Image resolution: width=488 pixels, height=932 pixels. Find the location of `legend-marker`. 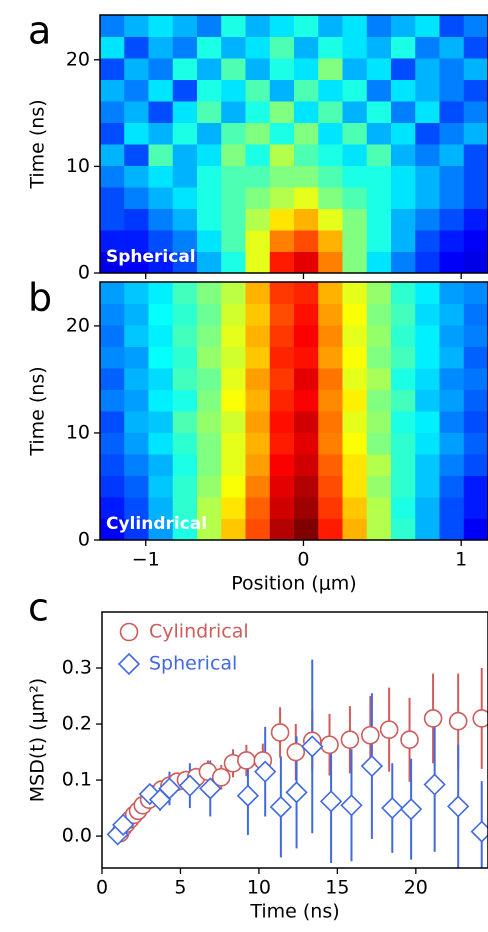

legend-marker is located at coordinates (129, 664).